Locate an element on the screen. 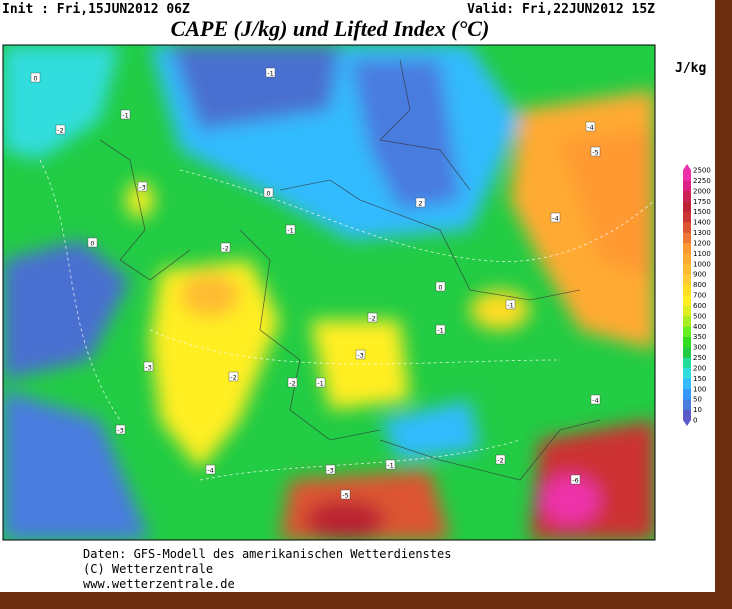 The height and width of the screenshot is (609, 732). init-time: Init : Fri,15JUN2012 06Z is located at coordinates (96, 9).